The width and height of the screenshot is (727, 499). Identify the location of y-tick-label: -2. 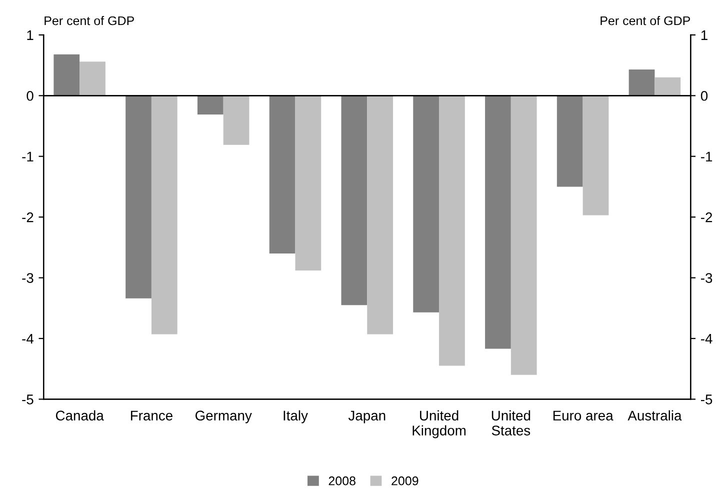
(28, 217).